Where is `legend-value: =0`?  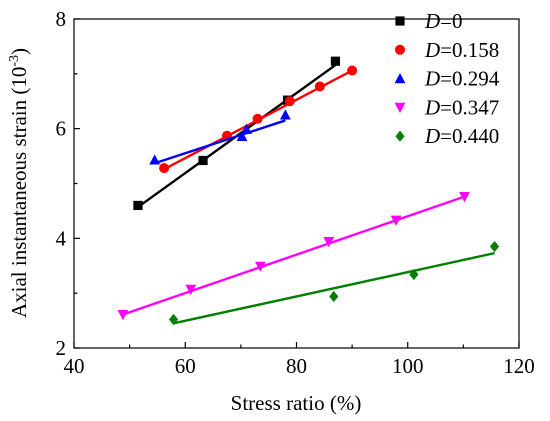 legend-value: =0 is located at coordinates (451, 21).